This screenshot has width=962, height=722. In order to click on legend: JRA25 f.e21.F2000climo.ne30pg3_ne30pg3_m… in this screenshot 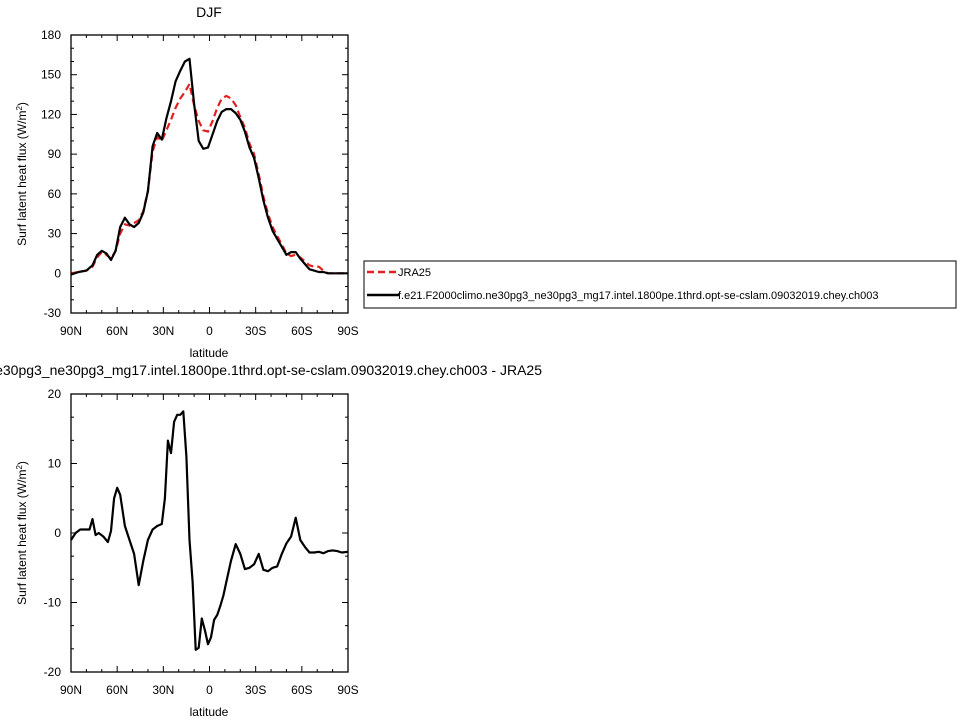, I will do `click(660, 284)`.